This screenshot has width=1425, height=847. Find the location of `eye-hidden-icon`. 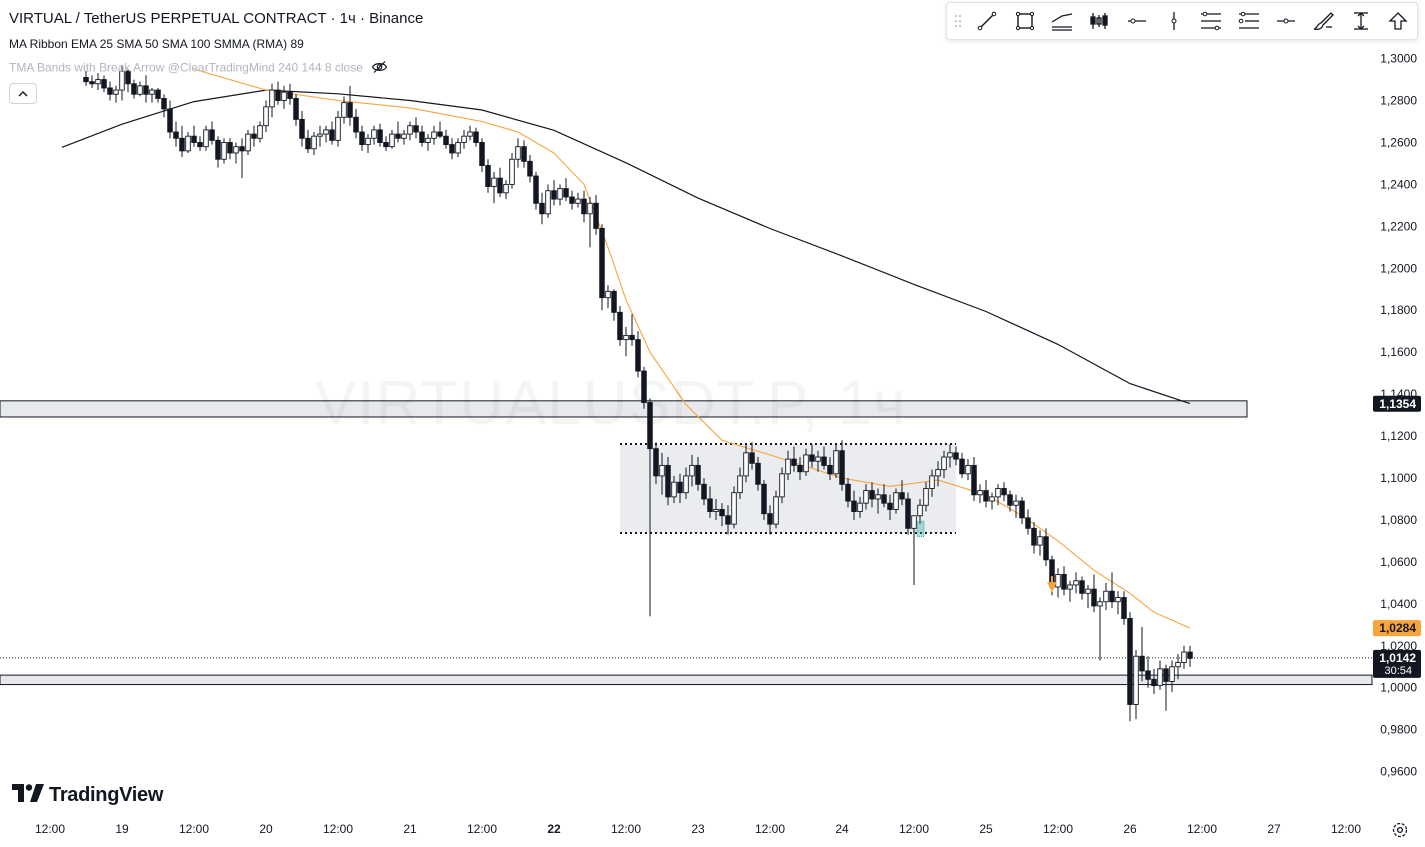

eye-hidden-icon is located at coordinates (379, 68).